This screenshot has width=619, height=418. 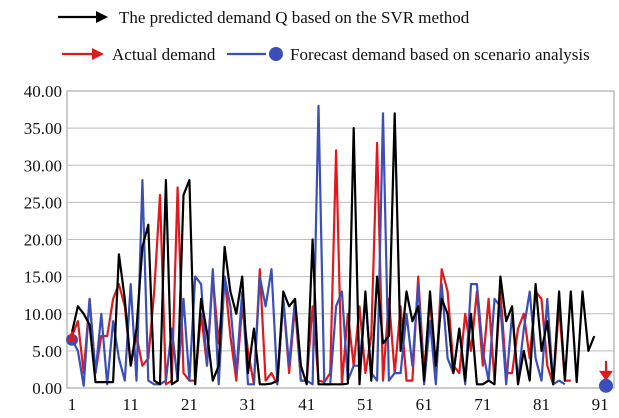 What do you see at coordinates (43, 314) in the screenshot?
I see `y-tick-label: 10.00` at bounding box center [43, 314].